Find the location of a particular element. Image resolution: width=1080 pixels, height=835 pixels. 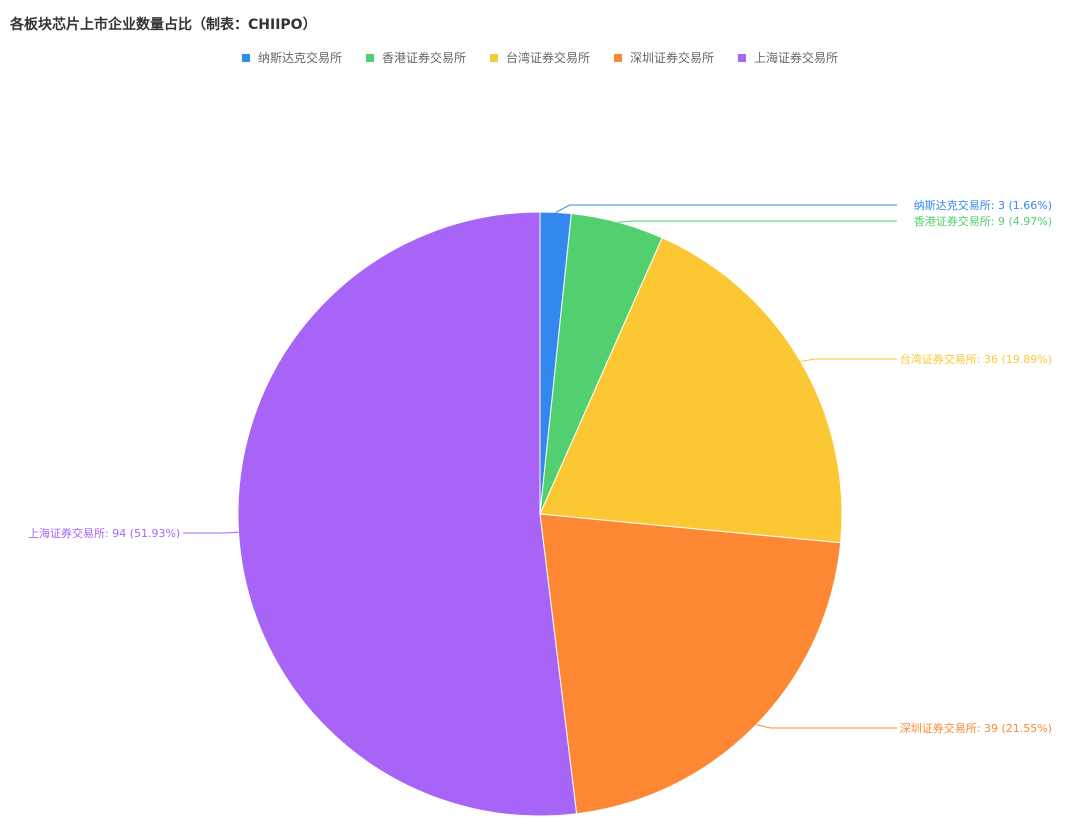

legend-item: 台湾证券交易所 is located at coordinates (539, 57).